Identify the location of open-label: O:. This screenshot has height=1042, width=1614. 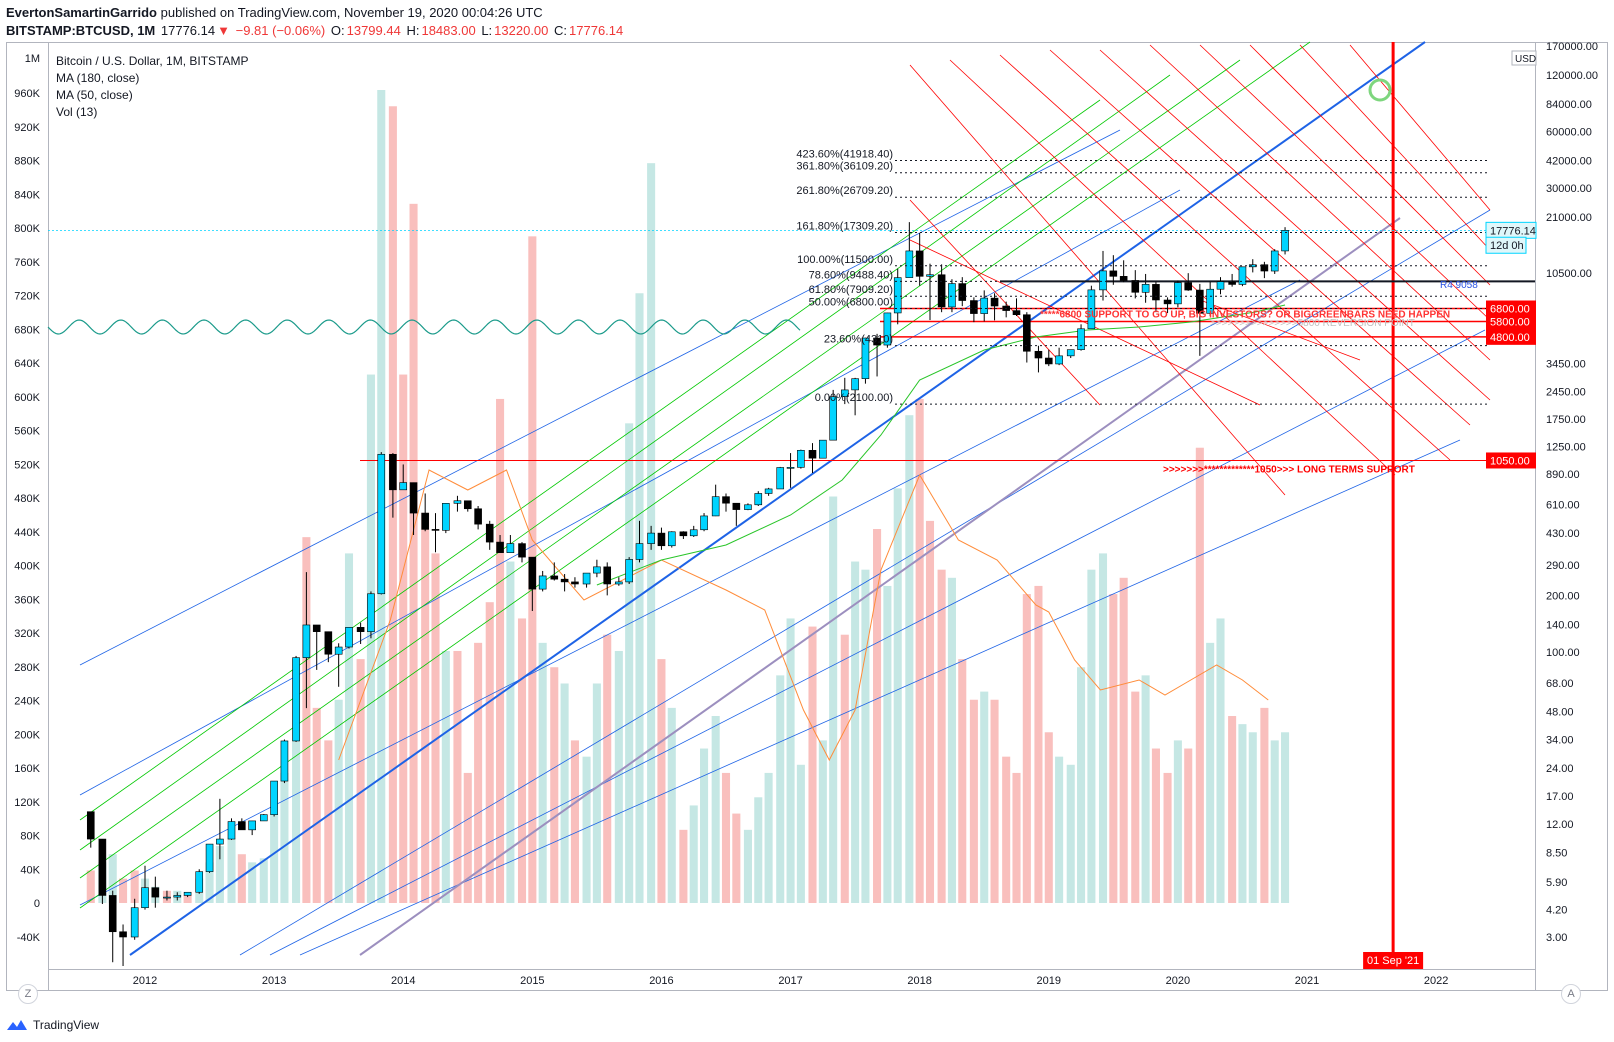
(337, 30).